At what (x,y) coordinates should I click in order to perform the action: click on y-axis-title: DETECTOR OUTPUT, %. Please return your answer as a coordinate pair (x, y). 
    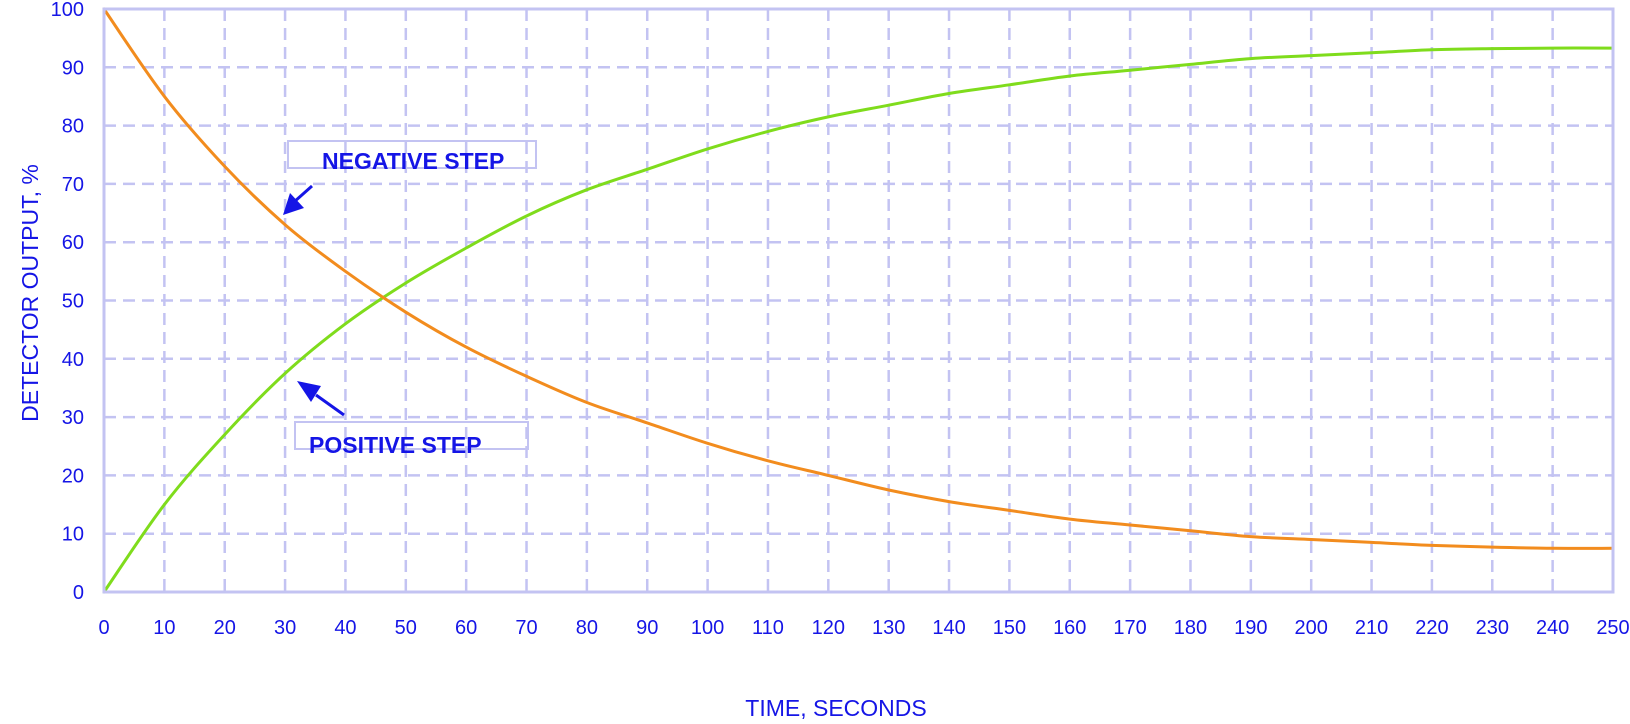
    Looking at the image, I should click on (30, 293).